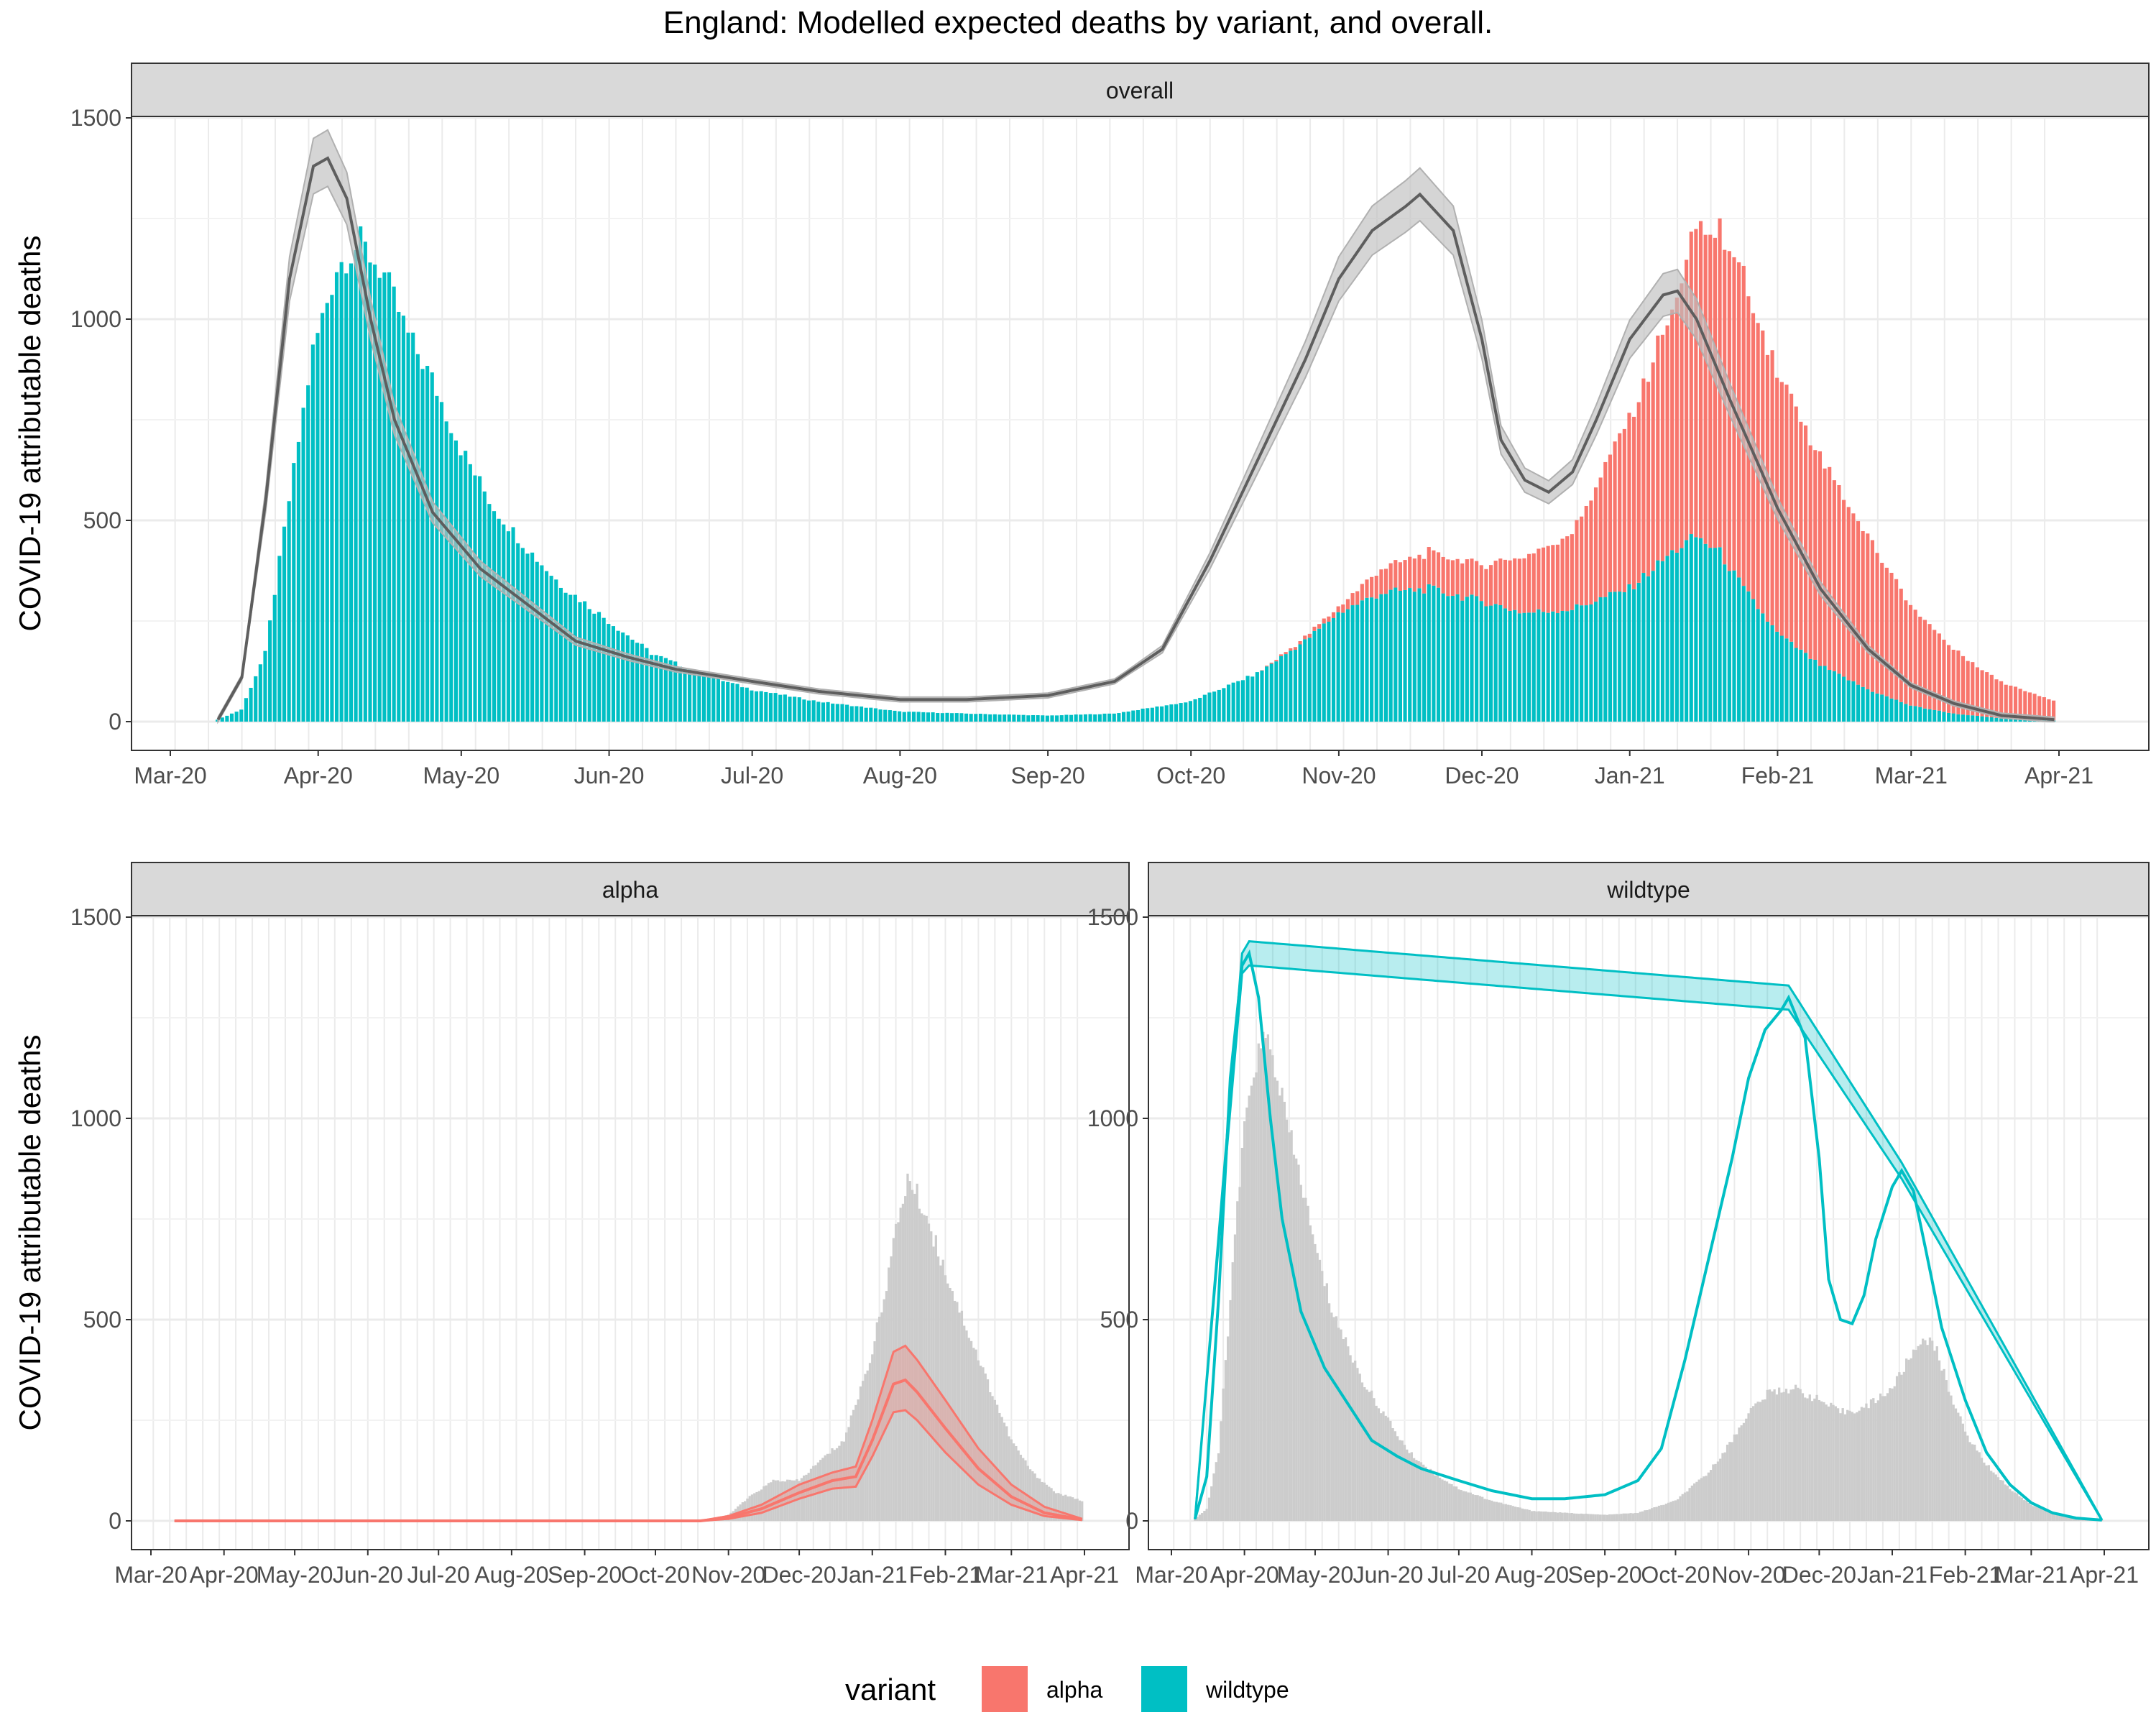 Image resolution: width=2156 pixels, height=1725 pixels. What do you see at coordinates (2104, 1575) in the screenshot?
I see `wildtype-x-tick-label: Apr-21` at bounding box center [2104, 1575].